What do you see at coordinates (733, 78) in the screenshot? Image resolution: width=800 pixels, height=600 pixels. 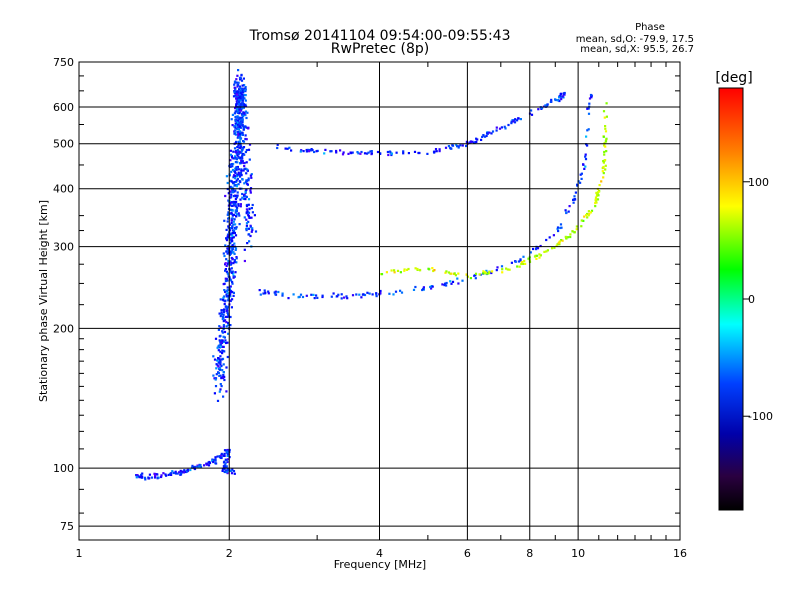 I see `colorbar-label: [deg]` at bounding box center [733, 78].